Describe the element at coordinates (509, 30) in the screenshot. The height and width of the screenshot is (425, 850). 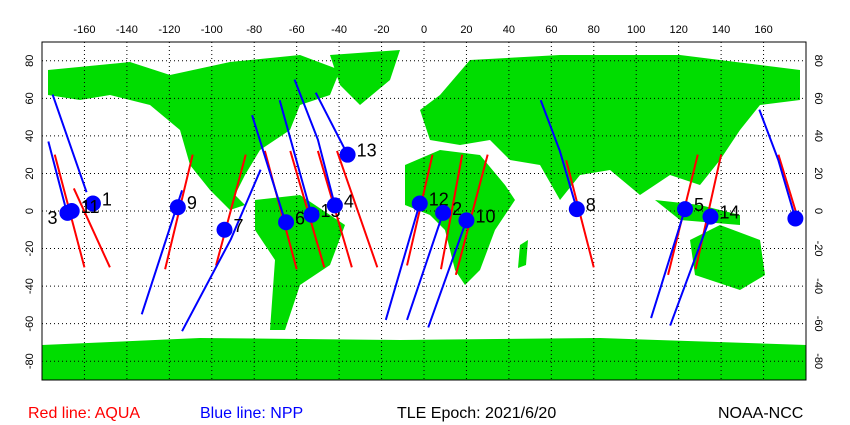
I see `x-tick-label: 40` at that location.